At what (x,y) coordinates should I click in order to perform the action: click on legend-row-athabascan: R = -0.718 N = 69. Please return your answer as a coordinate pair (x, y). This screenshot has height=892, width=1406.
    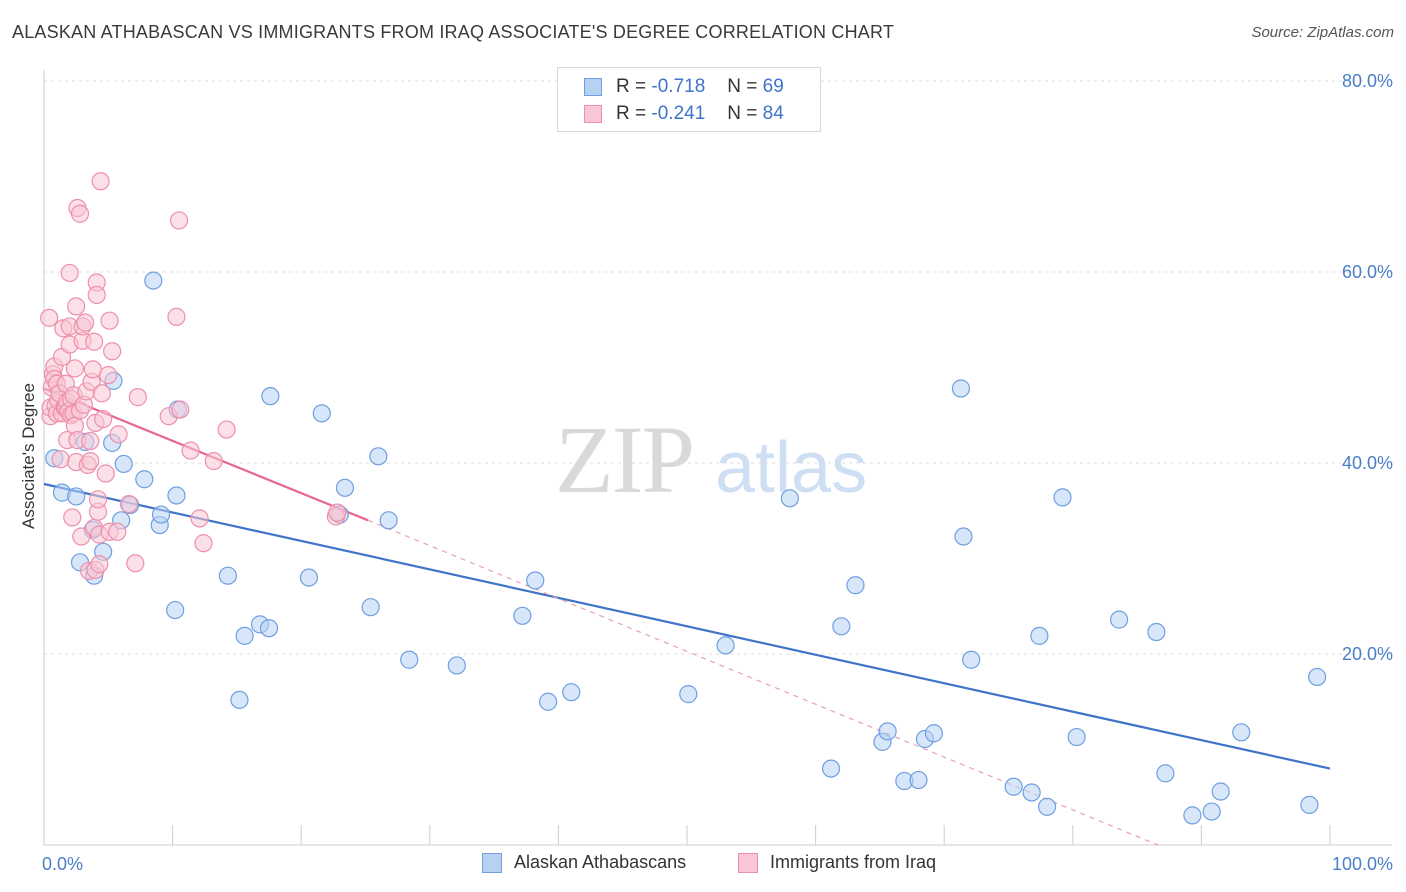
    Looking at the image, I should click on (684, 87).